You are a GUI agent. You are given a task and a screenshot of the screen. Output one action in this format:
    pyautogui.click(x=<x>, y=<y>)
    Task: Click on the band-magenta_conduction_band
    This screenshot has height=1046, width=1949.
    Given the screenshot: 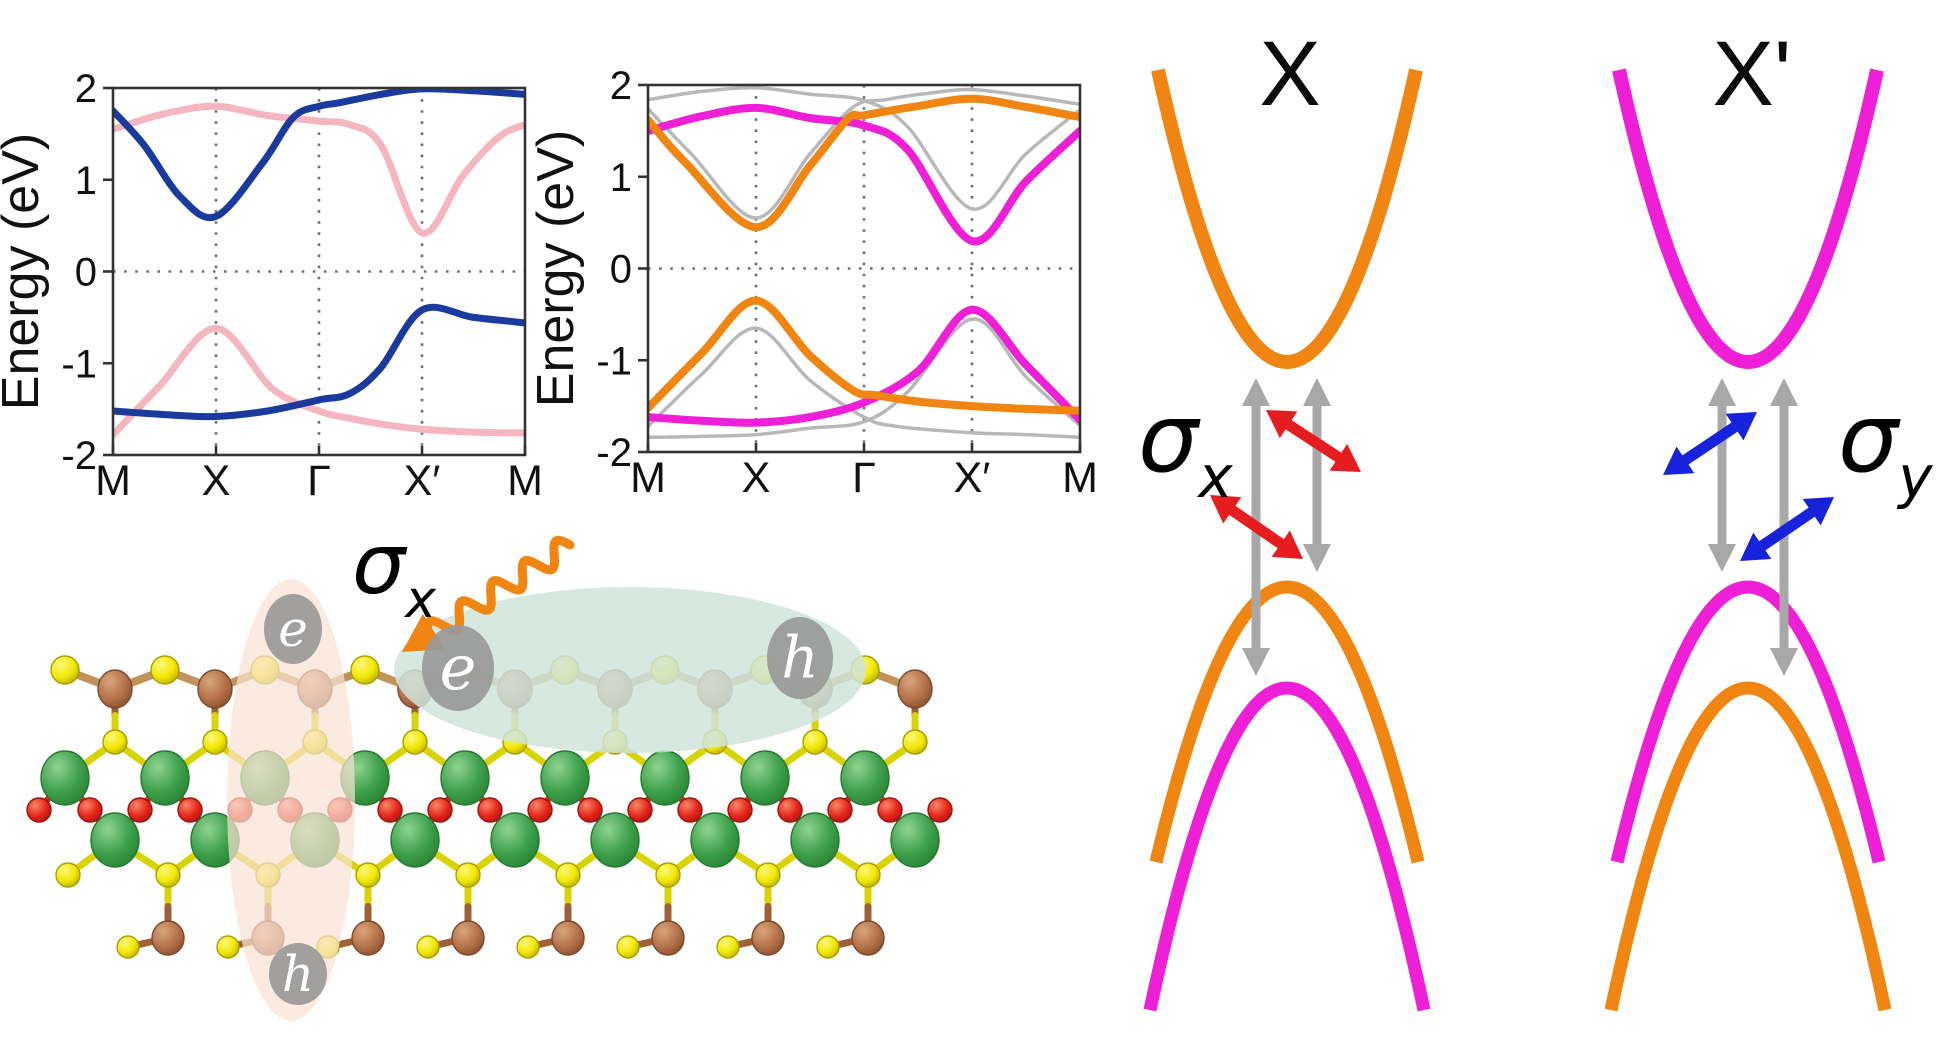 What is the action you would take?
    pyautogui.click(x=864, y=174)
    